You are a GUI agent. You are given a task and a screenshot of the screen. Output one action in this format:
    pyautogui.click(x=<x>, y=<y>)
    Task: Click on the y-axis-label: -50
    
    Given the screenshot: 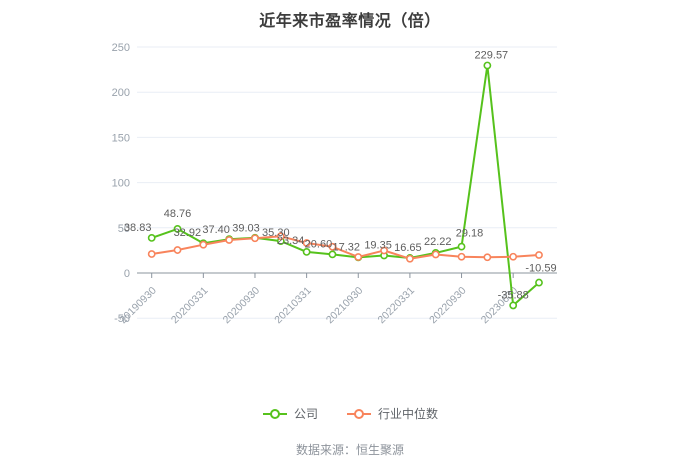 What is the action you would take?
    pyautogui.click(x=122, y=319)
    